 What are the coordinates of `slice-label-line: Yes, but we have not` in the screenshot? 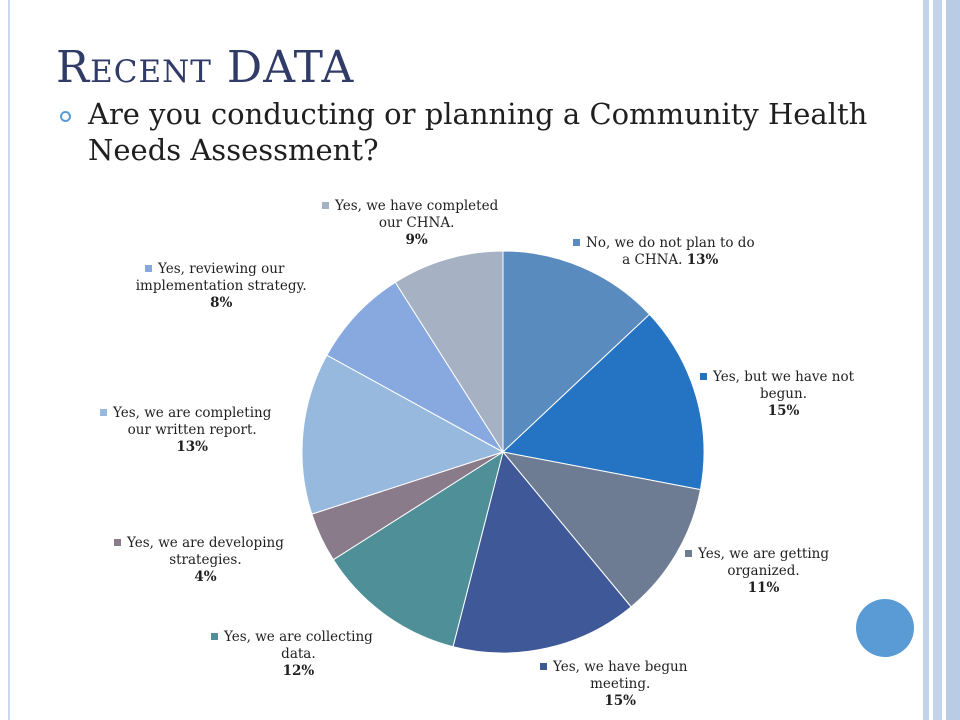 It's located at (783, 377).